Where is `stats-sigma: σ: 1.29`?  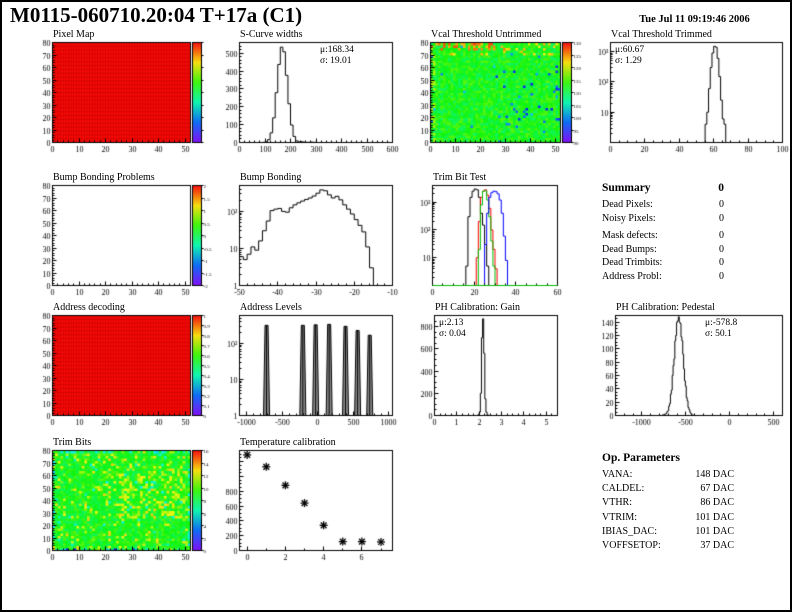 stats-sigma: σ: 1.29 is located at coordinates (628, 61).